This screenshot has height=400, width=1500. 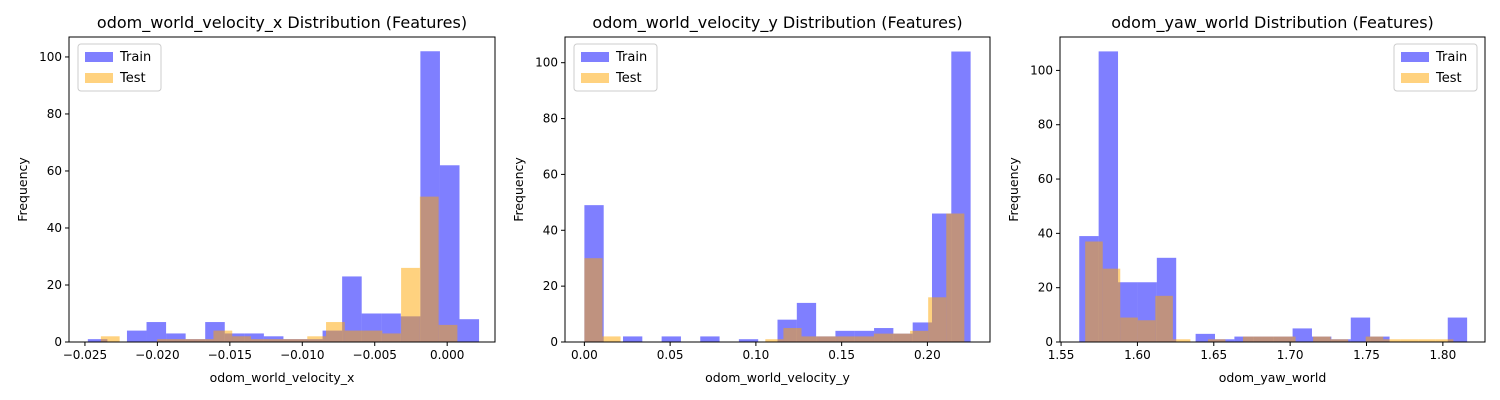 I want to click on x-tick-label: 1.75, so click(x=1366, y=355).